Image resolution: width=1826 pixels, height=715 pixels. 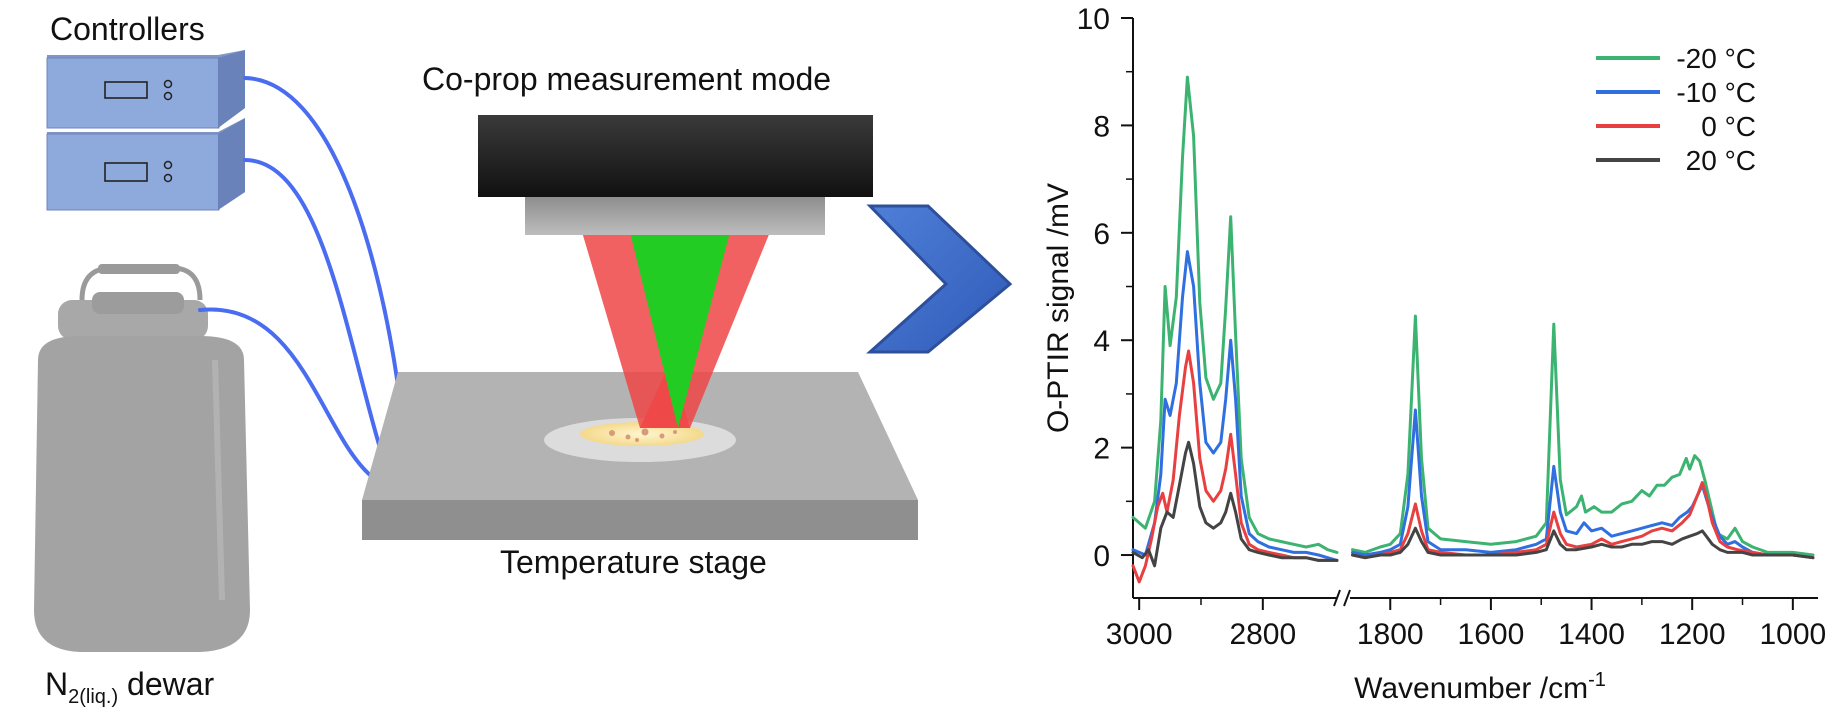 What do you see at coordinates (1101, 234) in the screenshot?
I see `y-tick-label: 6` at bounding box center [1101, 234].